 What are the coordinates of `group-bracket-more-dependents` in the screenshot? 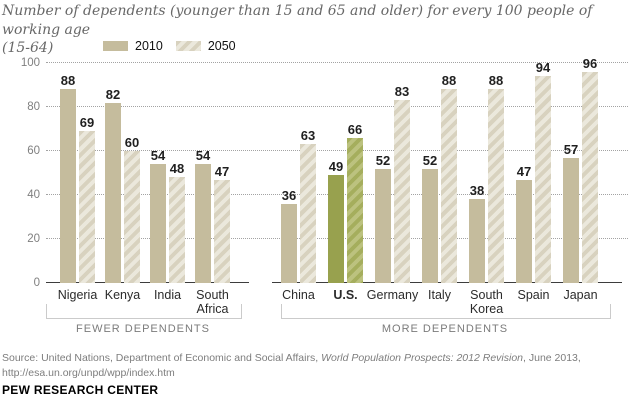 It's located at (446, 311).